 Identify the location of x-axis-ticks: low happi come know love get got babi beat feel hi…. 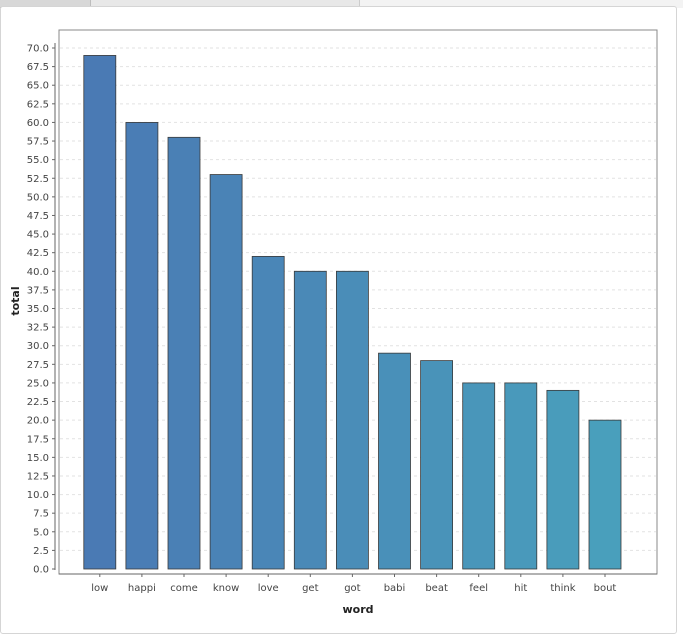
(353, 584).